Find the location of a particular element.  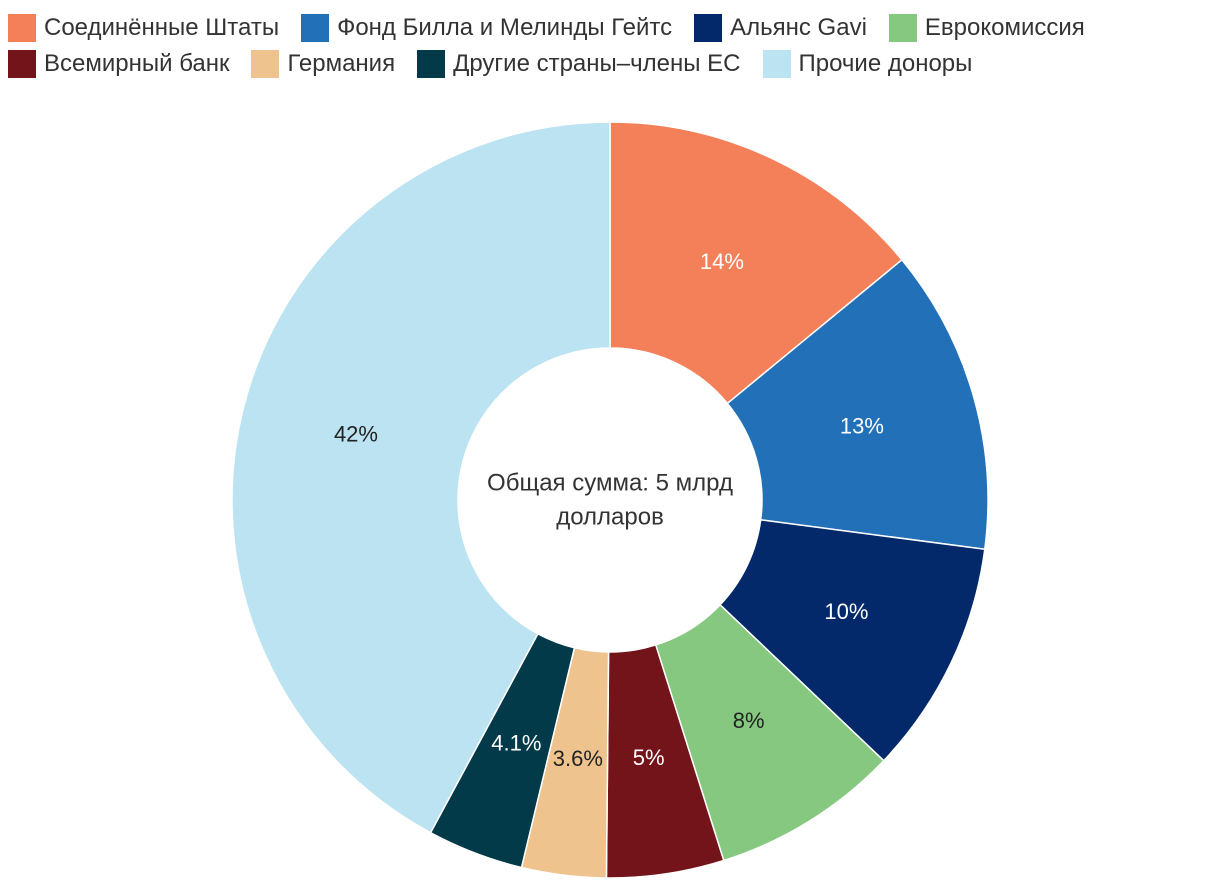

slice-value-label: 13% is located at coordinates (862, 426).